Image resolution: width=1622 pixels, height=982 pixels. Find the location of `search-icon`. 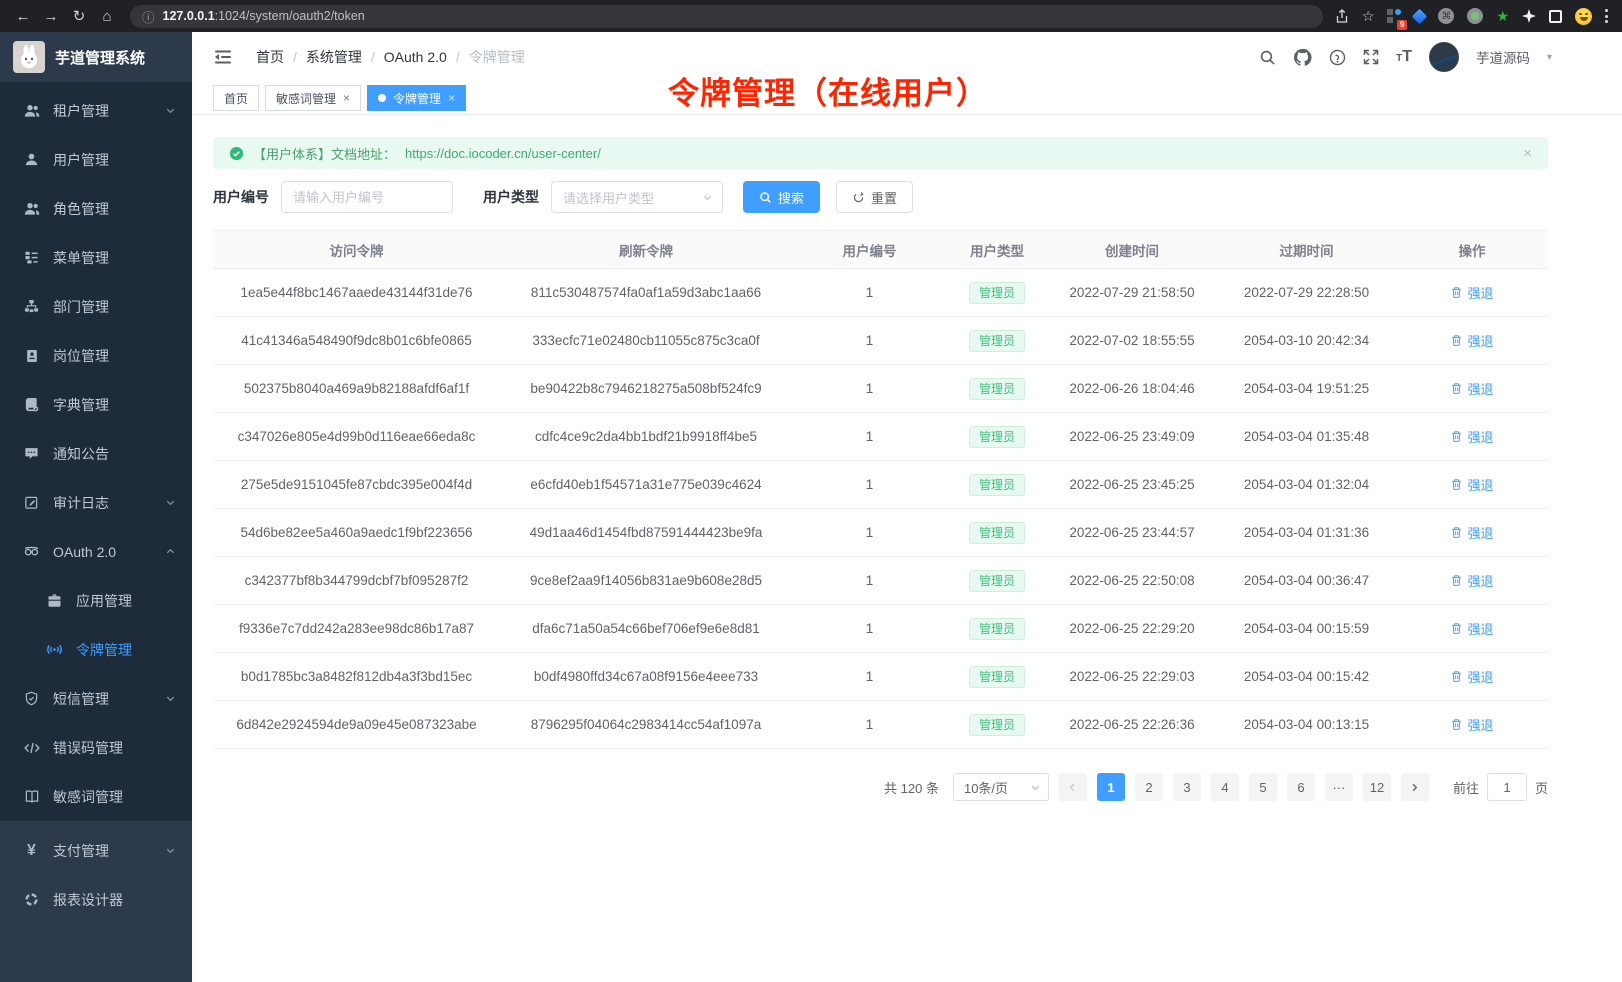

search-icon is located at coordinates (1267, 57).